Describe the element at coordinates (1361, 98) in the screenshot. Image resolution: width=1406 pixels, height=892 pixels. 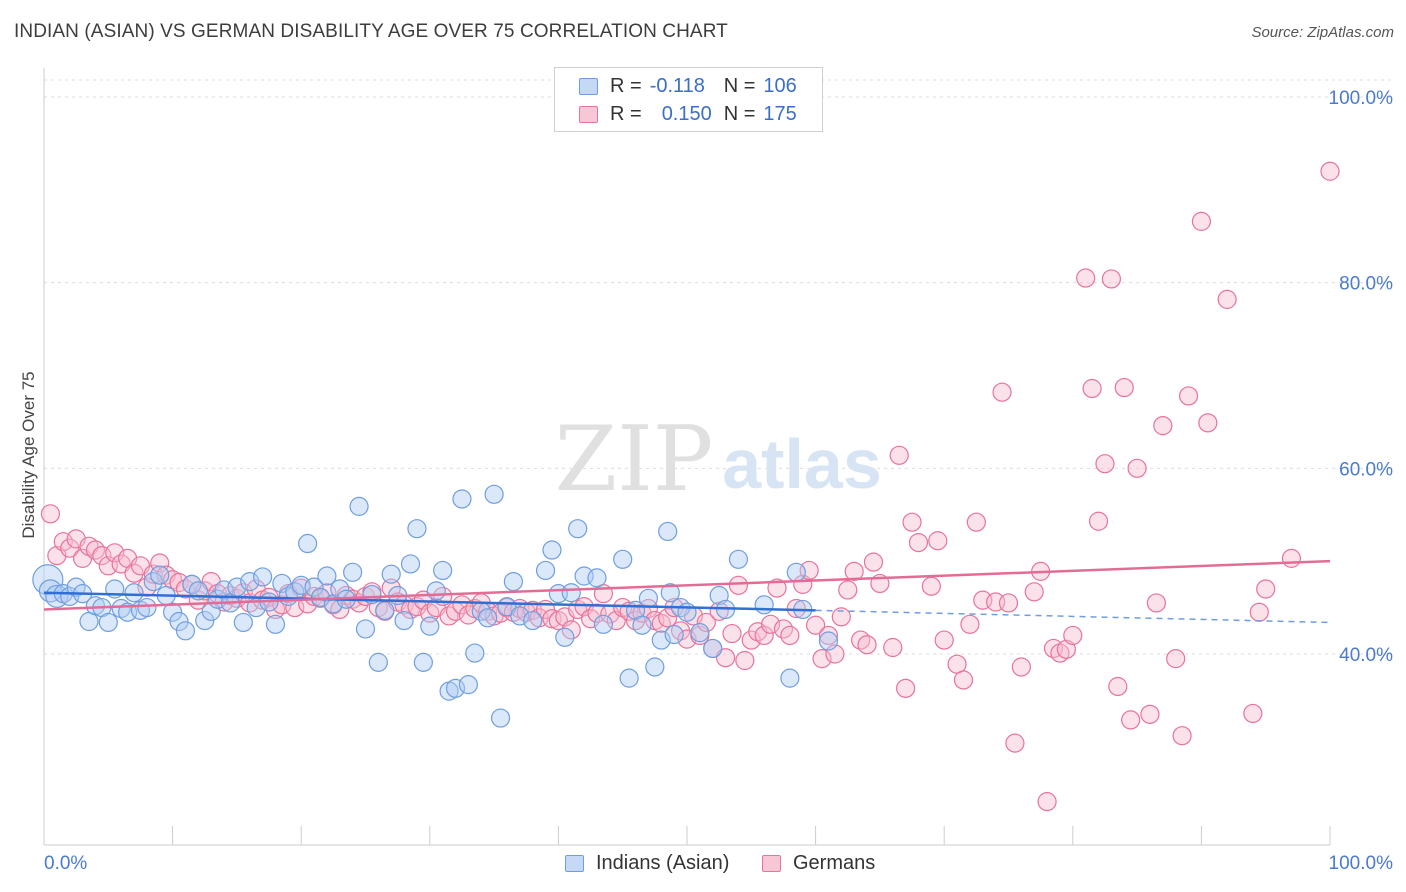
I see `y-tick-label: 100.0%` at that location.